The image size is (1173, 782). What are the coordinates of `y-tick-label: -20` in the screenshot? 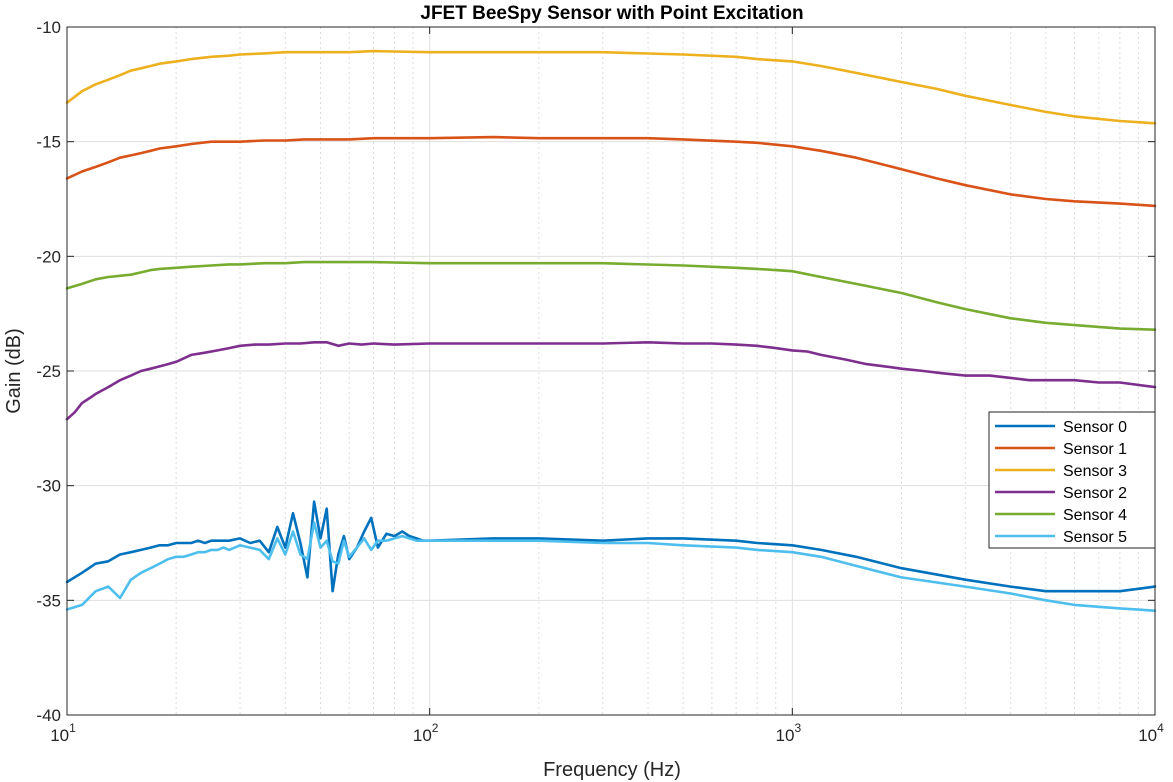 It's located at (48, 256).